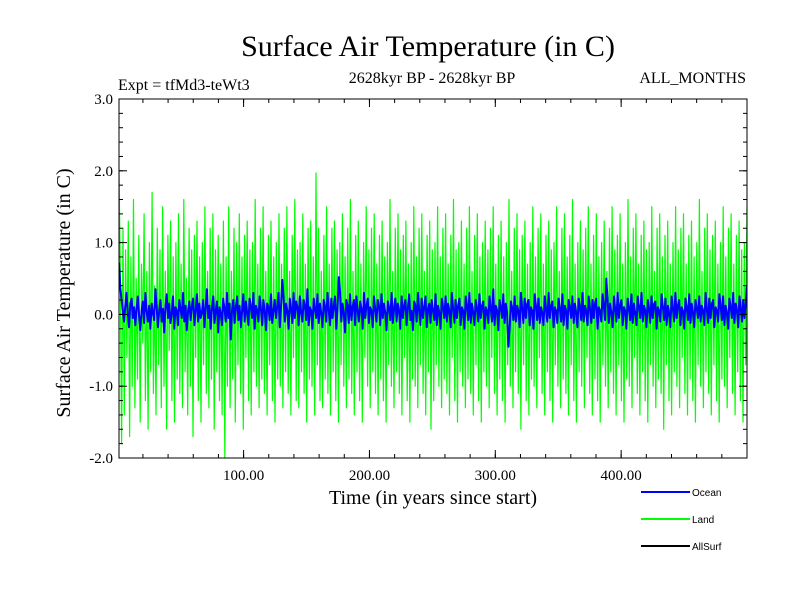 This screenshot has width=800, height=600. I want to click on legend-label-allsurf: AllSurf, so click(707, 547).